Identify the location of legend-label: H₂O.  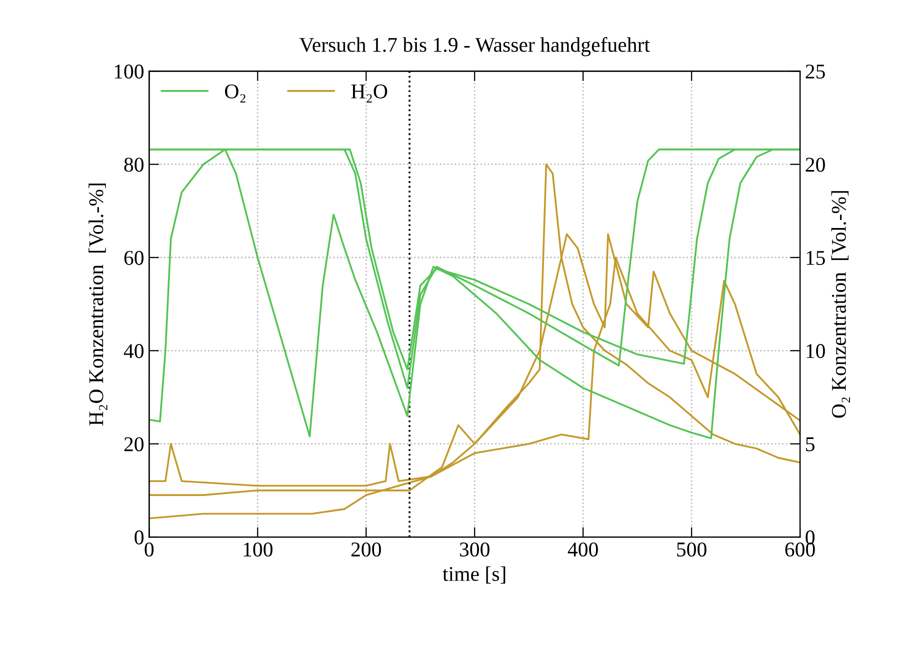
(369, 93).